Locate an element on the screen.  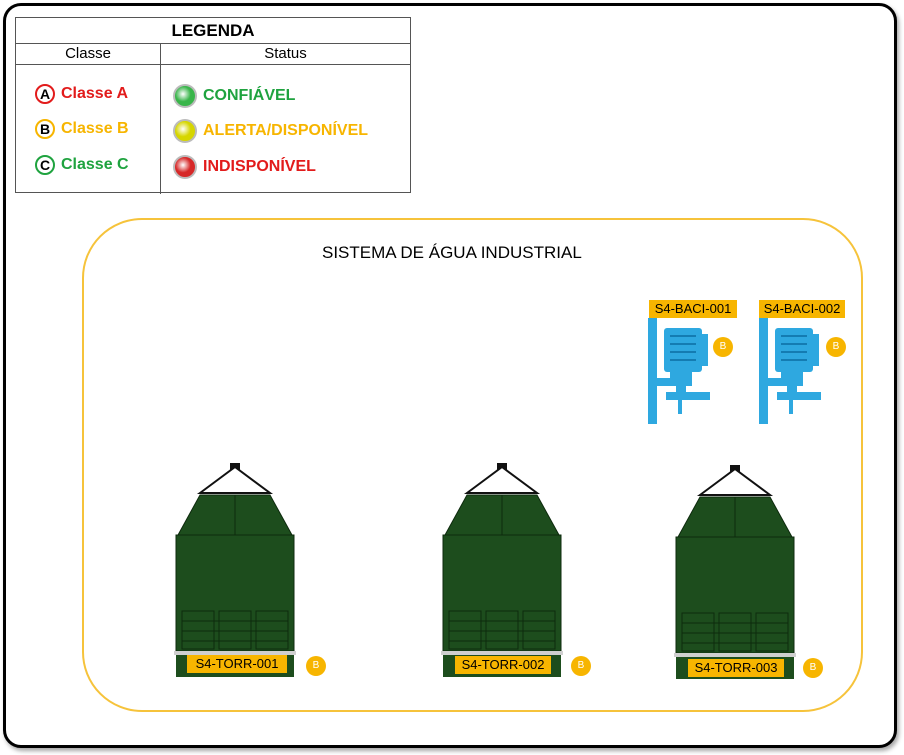
class-b-label: Classe B is located at coordinates (95, 128).